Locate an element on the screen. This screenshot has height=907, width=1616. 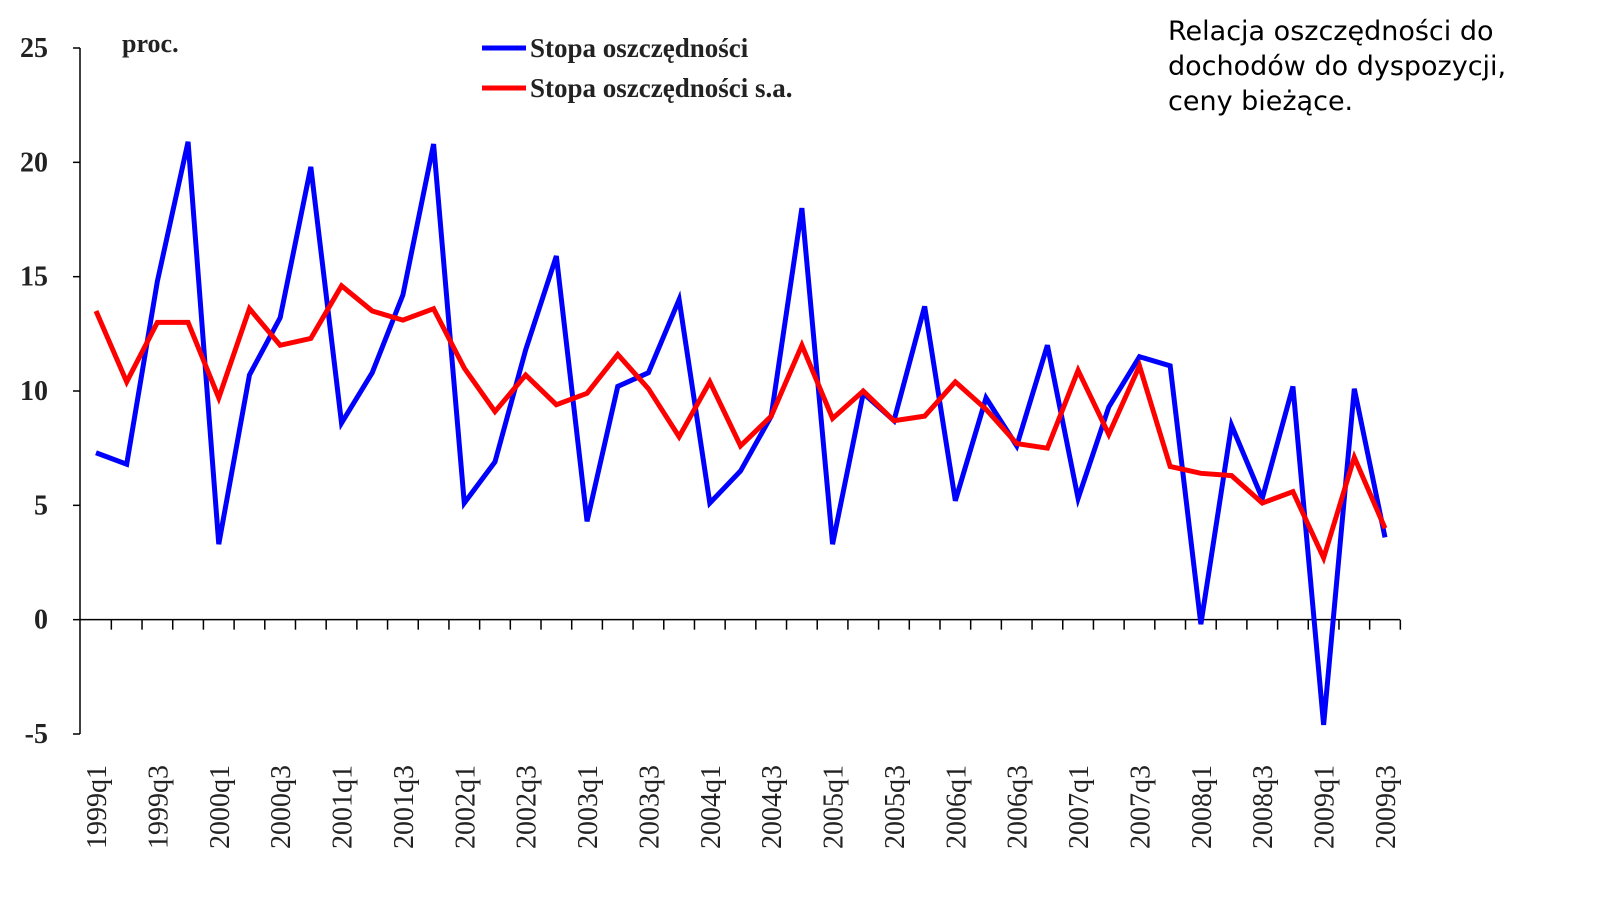
y-tick-label: 0 is located at coordinates (41, 620).